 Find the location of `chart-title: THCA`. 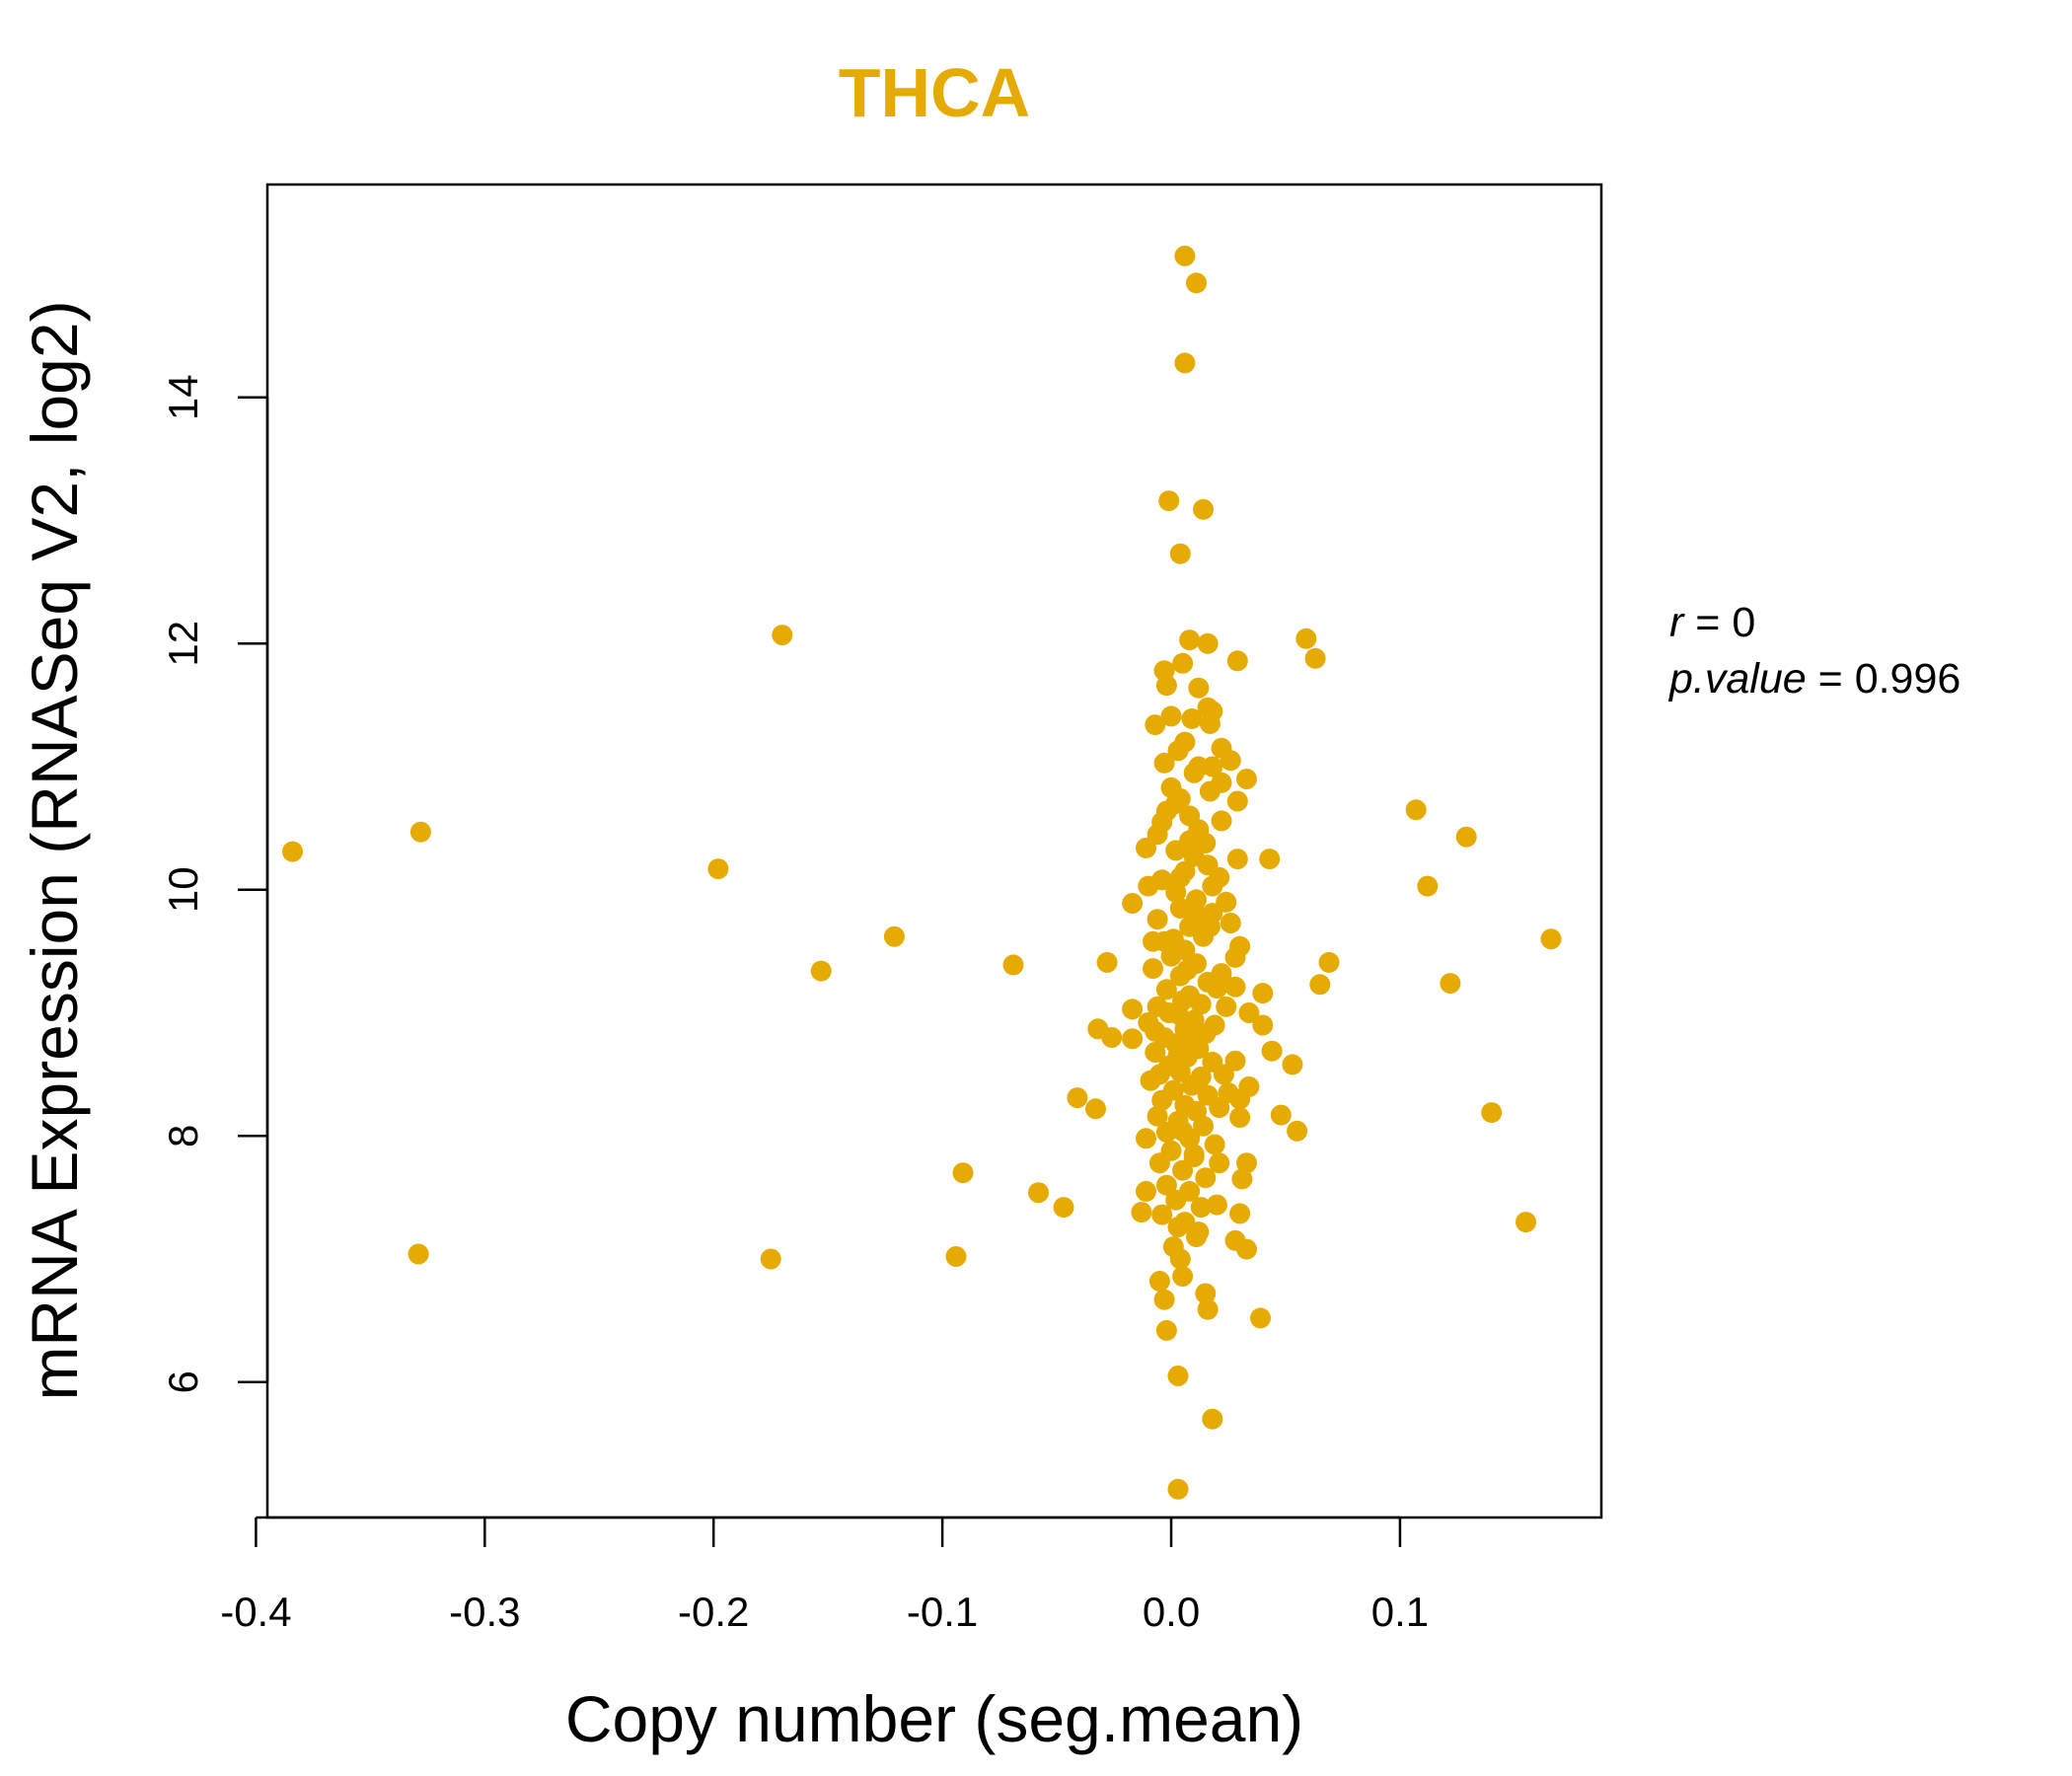

chart-title: THCA is located at coordinates (935, 93).